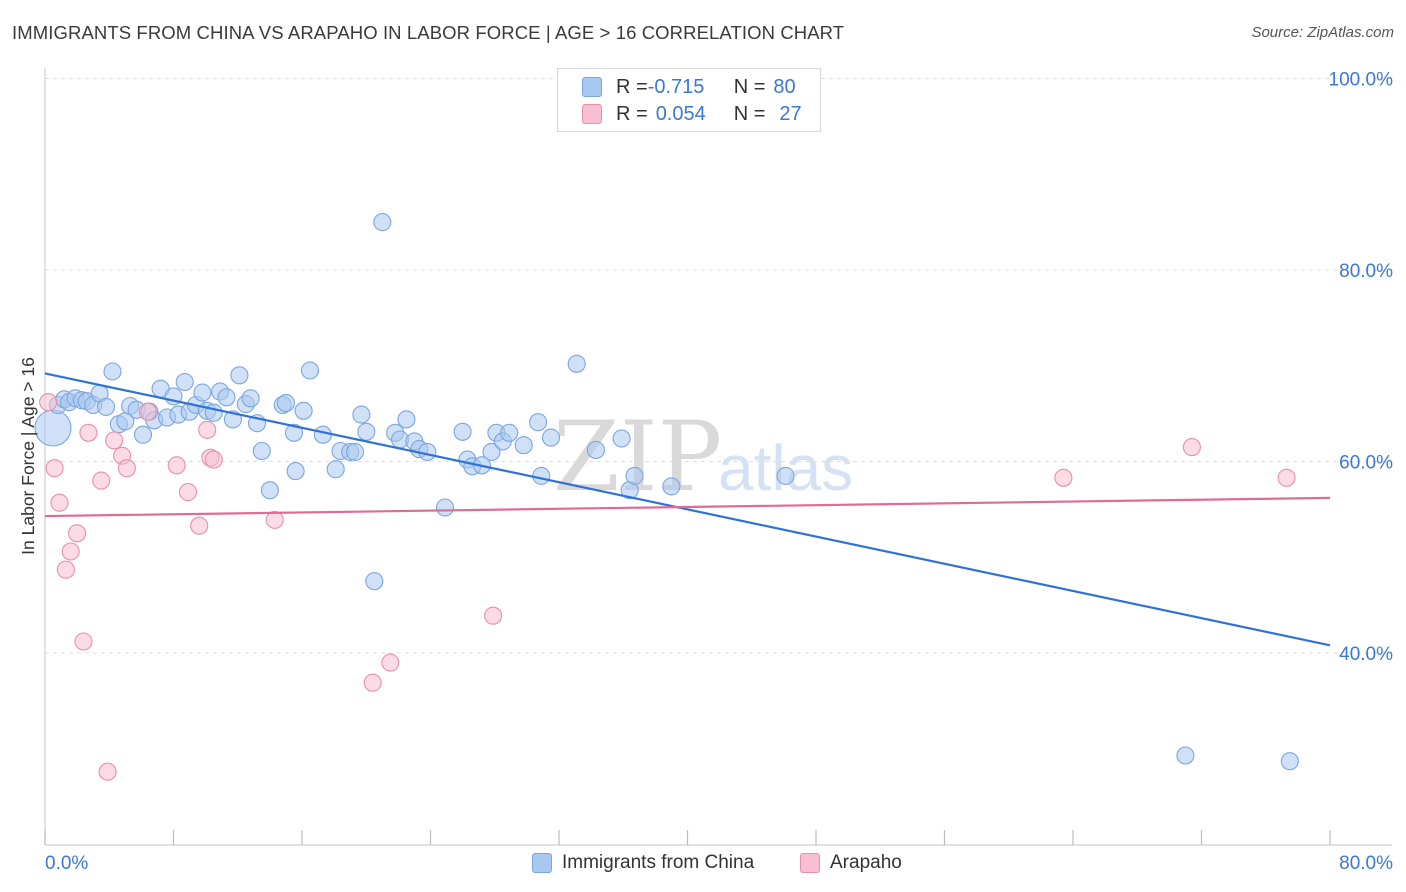  I want to click on arapaho-legend-label: Arapaho, so click(866, 862).